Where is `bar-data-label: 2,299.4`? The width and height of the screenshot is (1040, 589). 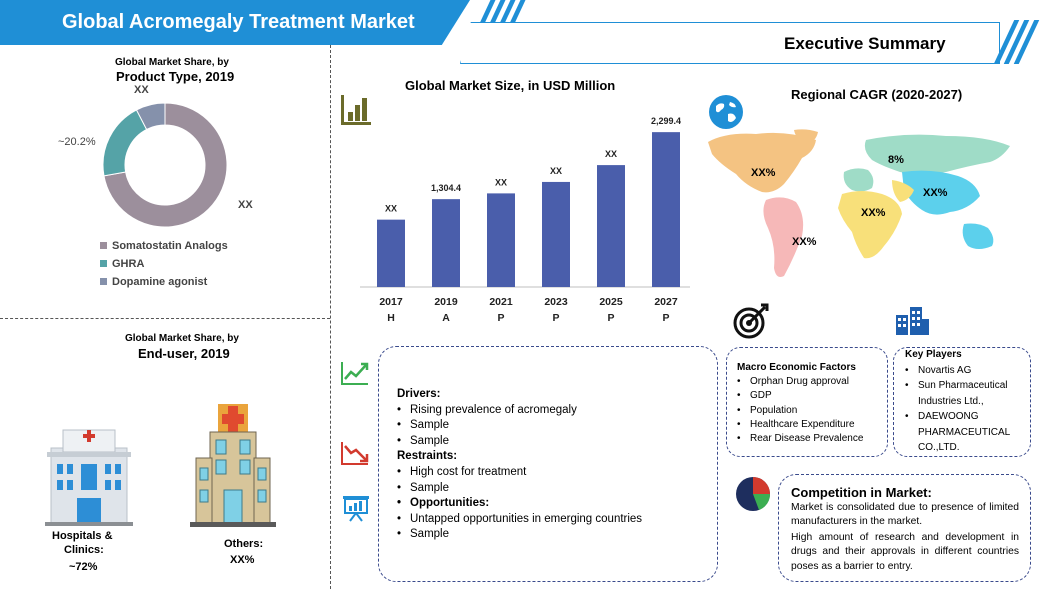 bar-data-label: 2,299.4 is located at coordinates (666, 121).